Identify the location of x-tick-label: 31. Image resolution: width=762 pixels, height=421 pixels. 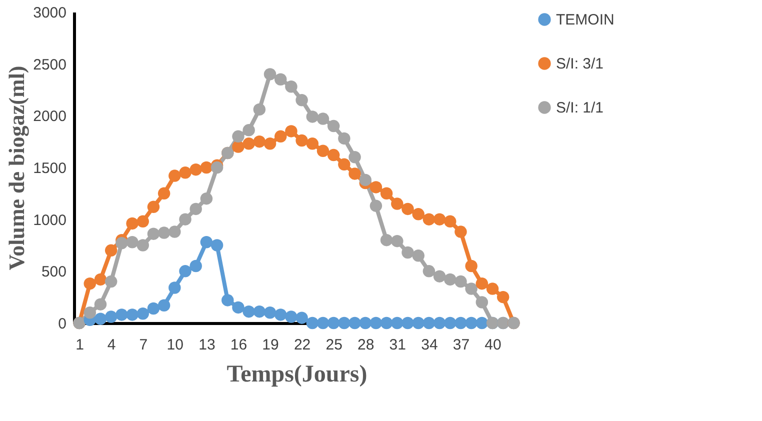
(397, 345).